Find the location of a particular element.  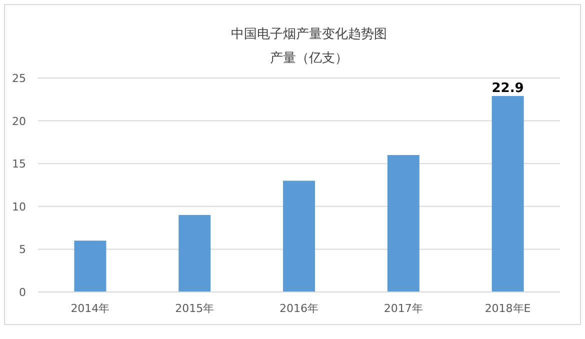

chart-subtitle: 产量（亿支） is located at coordinates (309, 58).